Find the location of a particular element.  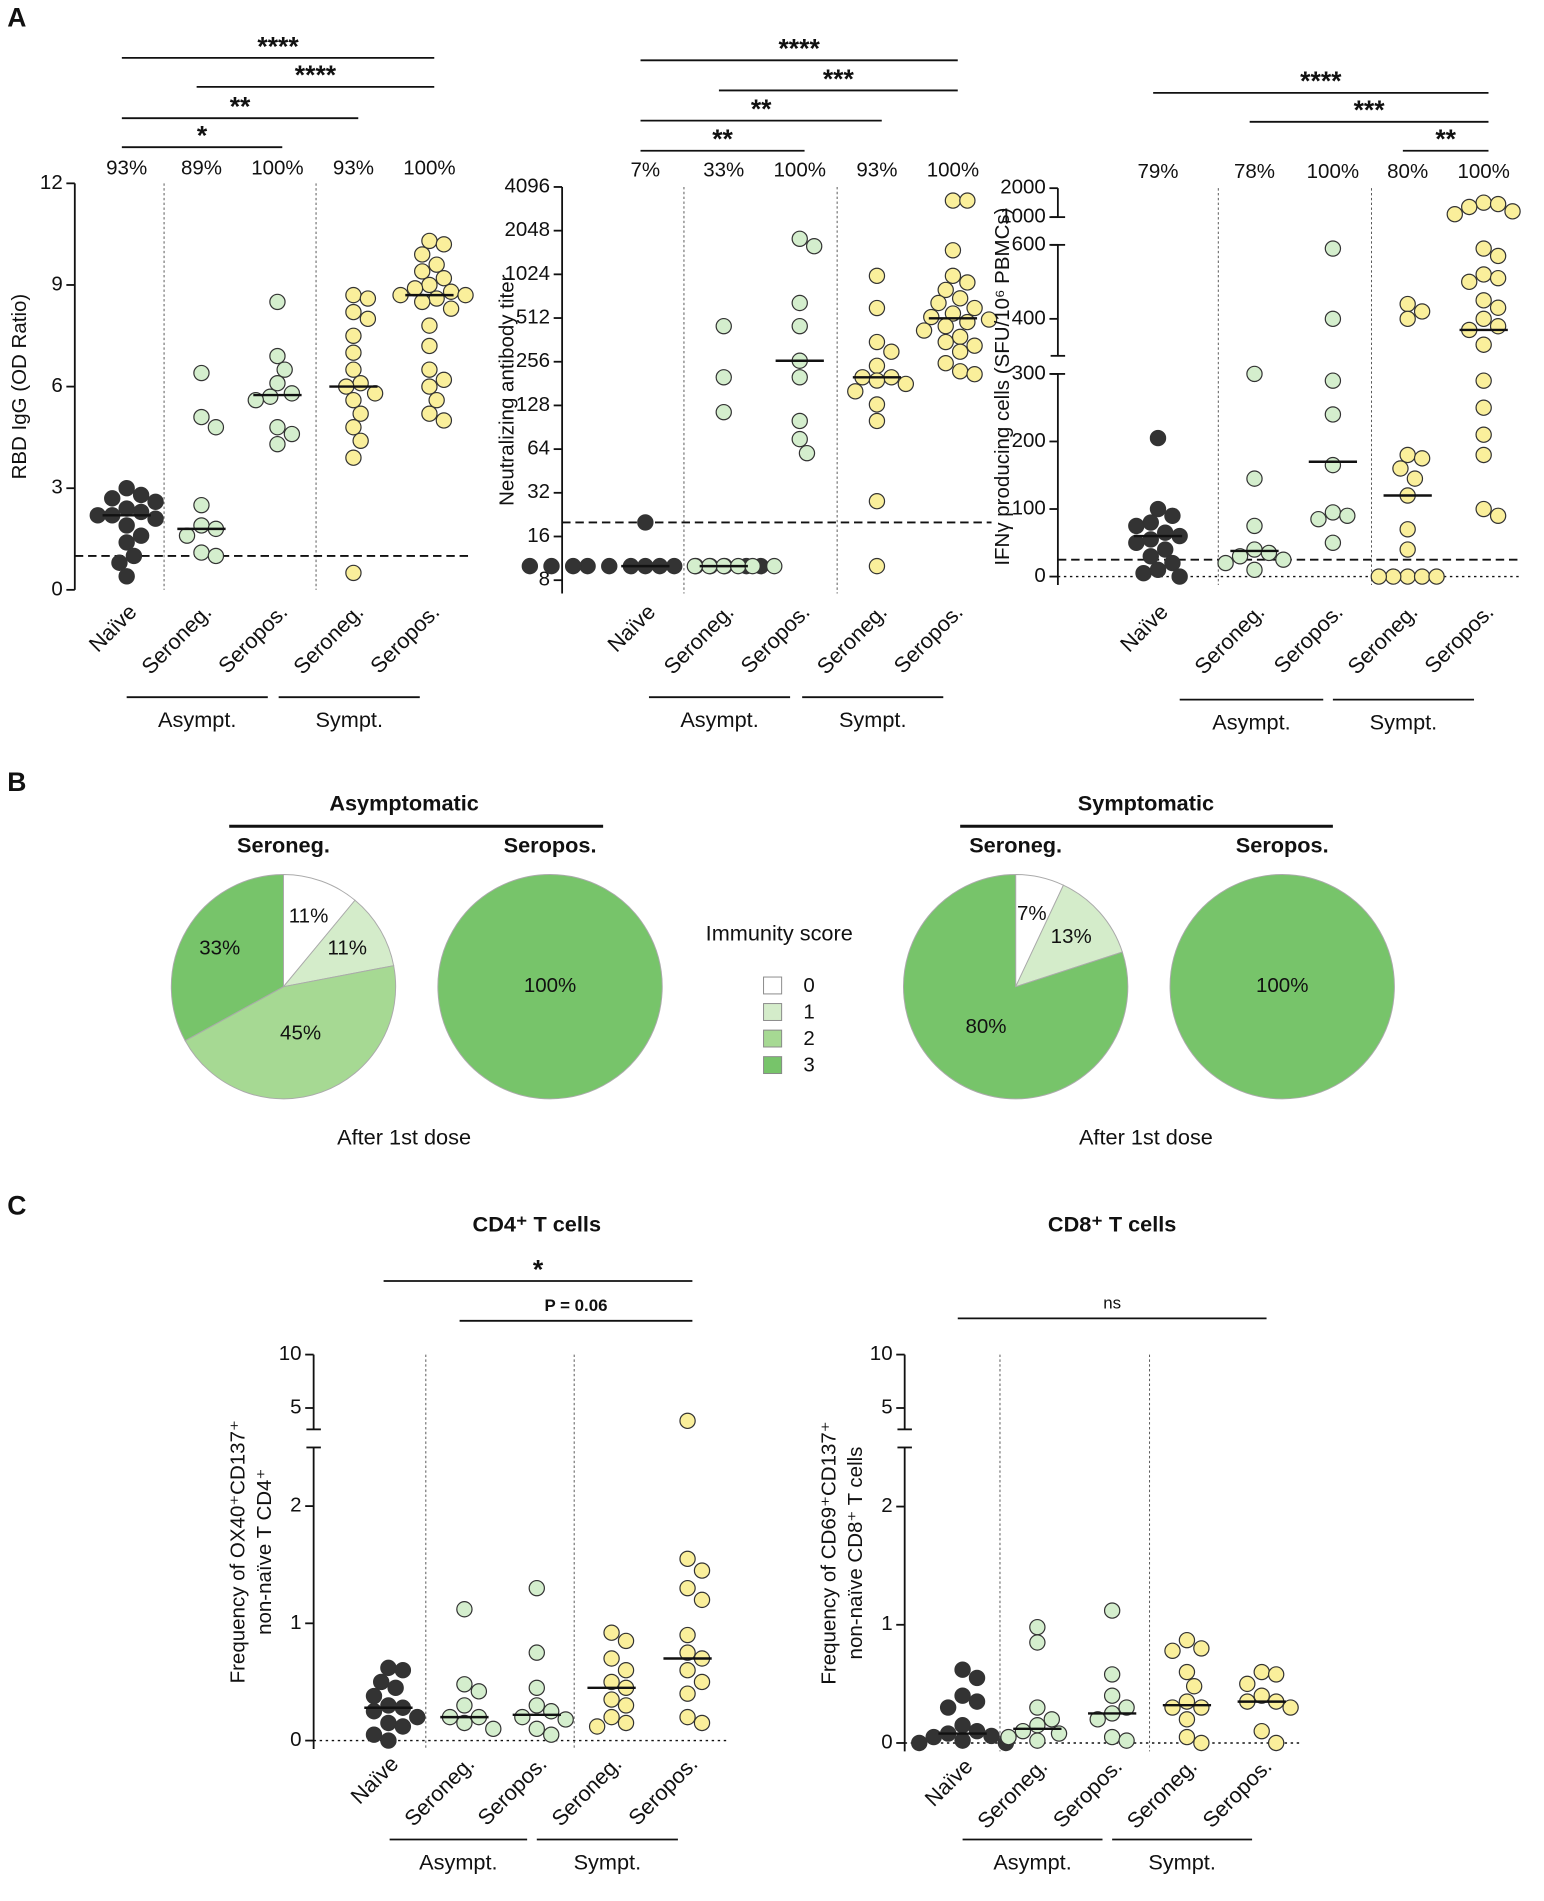

significance-label: ** is located at coordinates (761, 109).